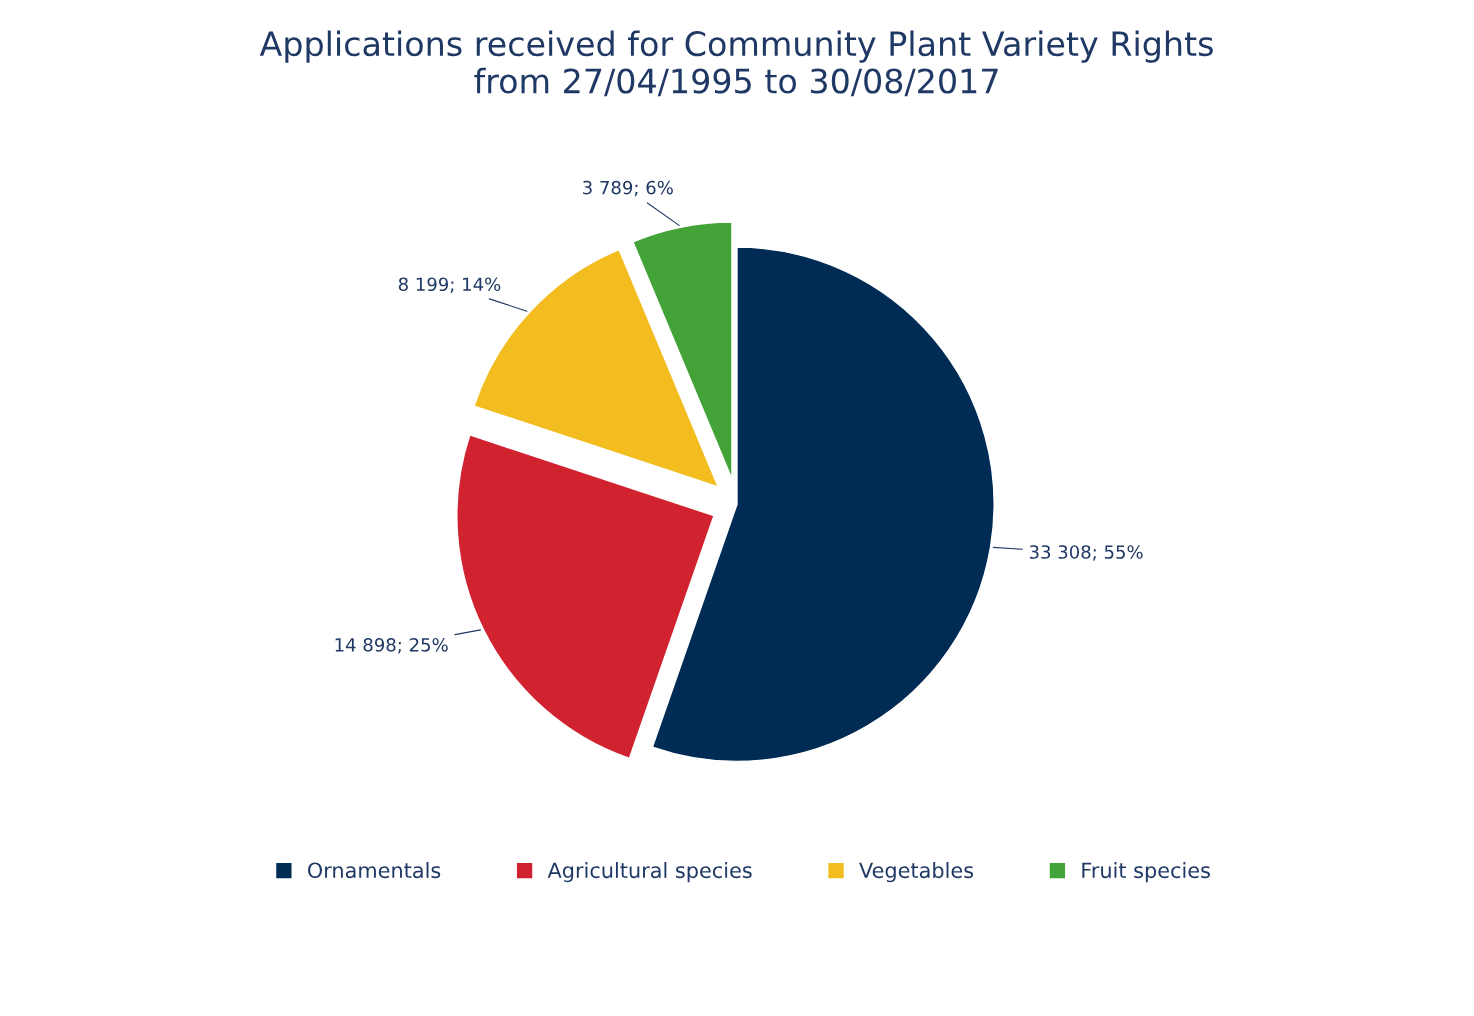  What do you see at coordinates (449, 285) in the screenshot?
I see `data-label: 8 199; 14%` at bounding box center [449, 285].